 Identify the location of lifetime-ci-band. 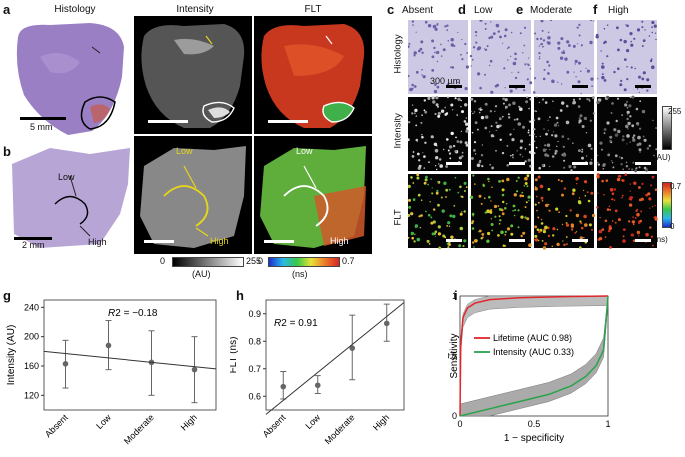
(534, 356).